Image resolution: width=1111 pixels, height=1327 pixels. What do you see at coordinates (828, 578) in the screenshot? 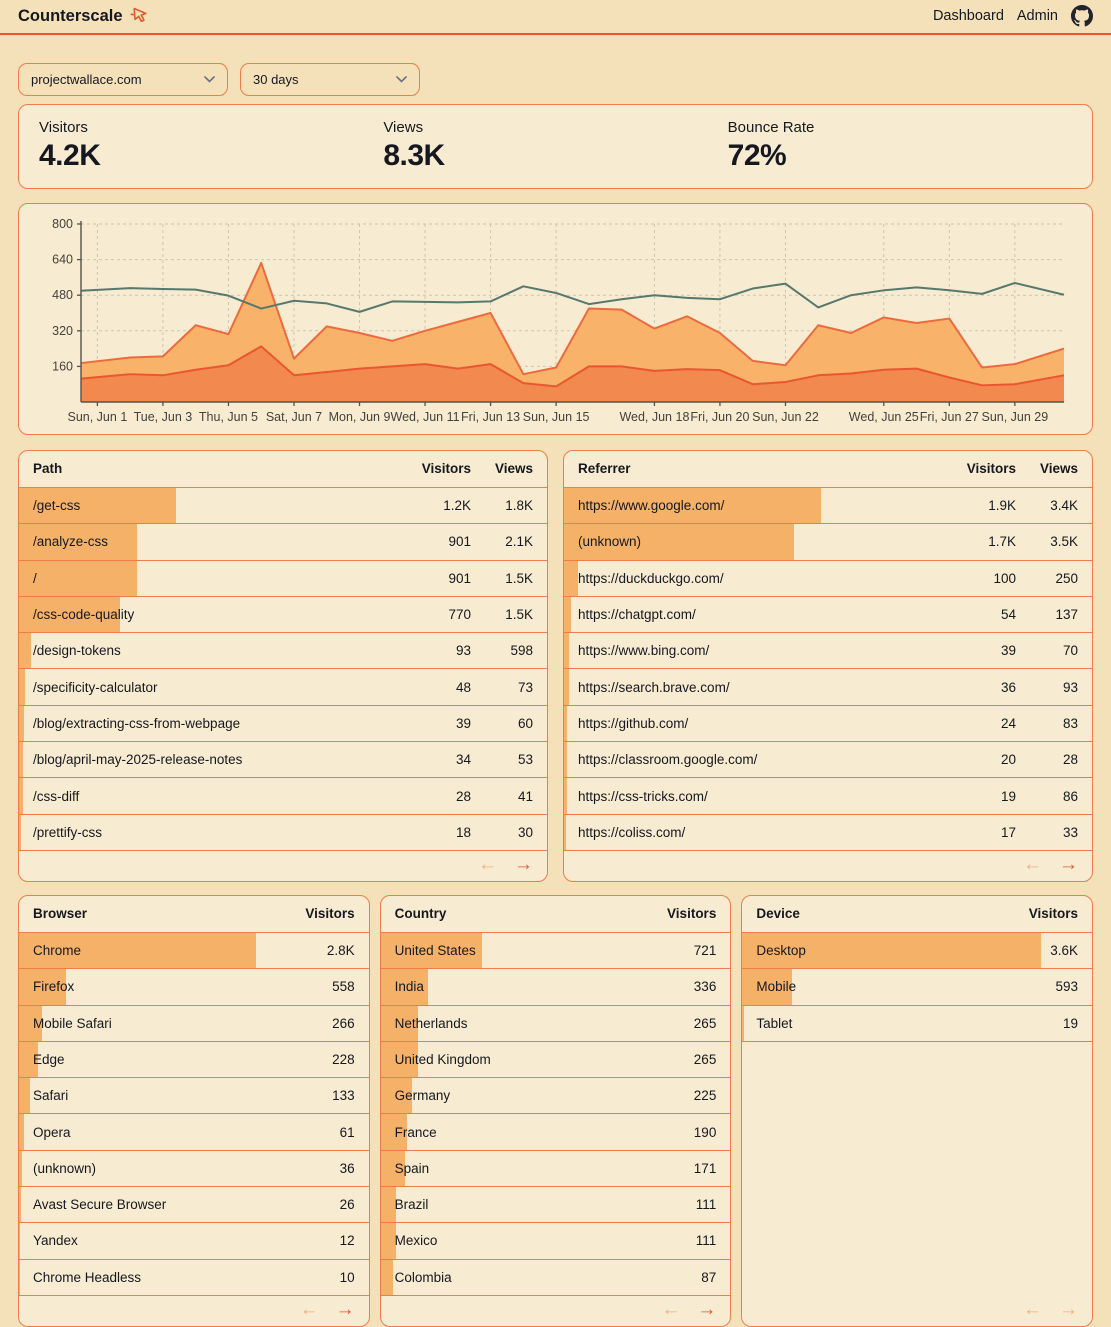
I see `table-row: https://duckduckgo.com/100 250` at bounding box center [828, 578].